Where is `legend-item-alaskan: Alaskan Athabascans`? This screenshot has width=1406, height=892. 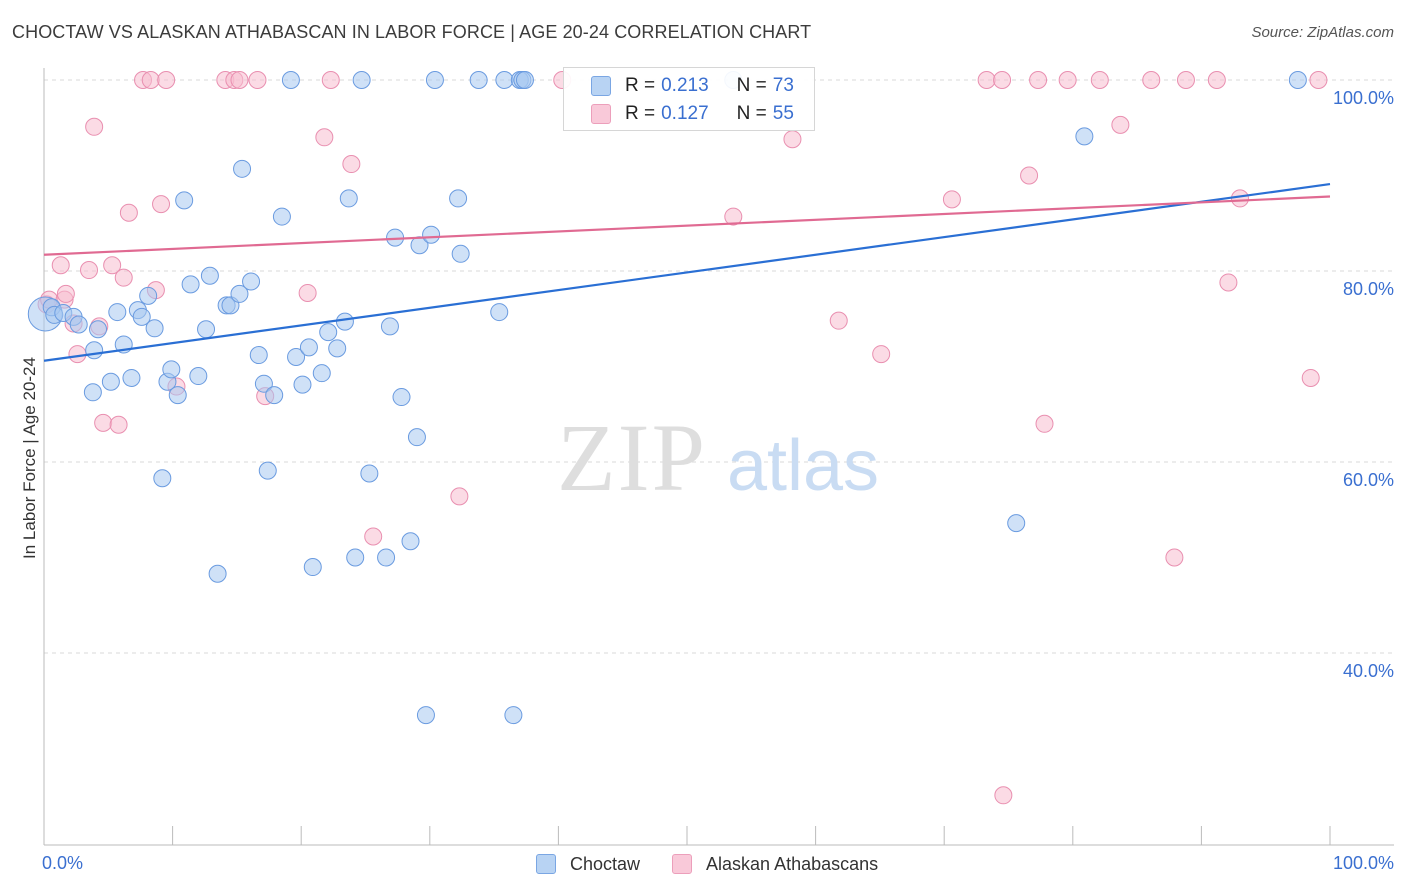 legend-item-alaskan: Alaskan Athabascans is located at coordinates (775, 864).